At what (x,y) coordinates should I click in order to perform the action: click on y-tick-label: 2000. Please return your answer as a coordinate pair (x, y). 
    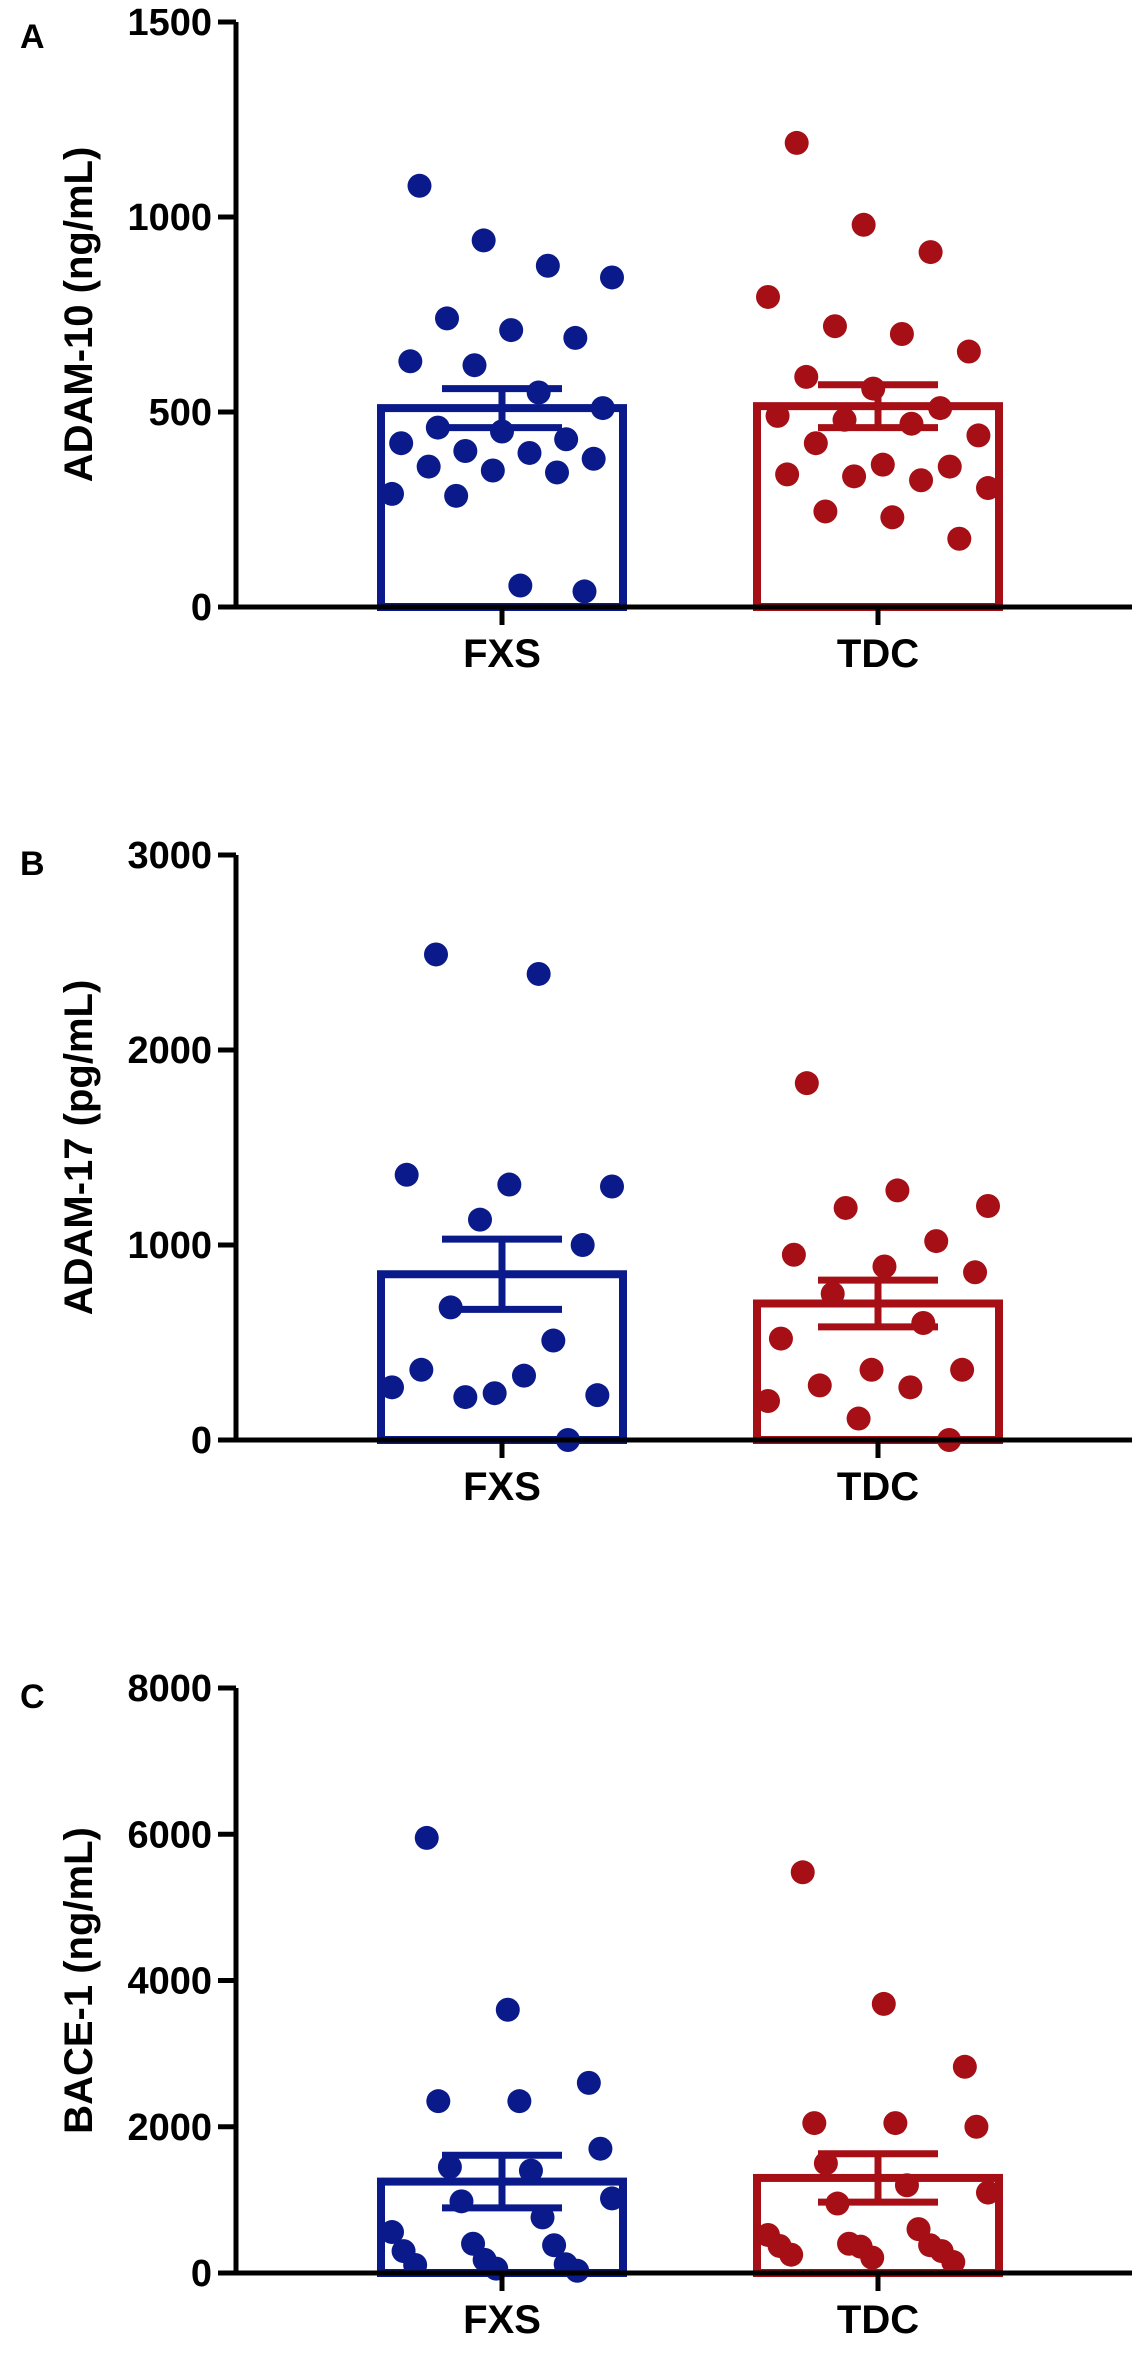
    Looking at the image, I should click on (169, 2128).